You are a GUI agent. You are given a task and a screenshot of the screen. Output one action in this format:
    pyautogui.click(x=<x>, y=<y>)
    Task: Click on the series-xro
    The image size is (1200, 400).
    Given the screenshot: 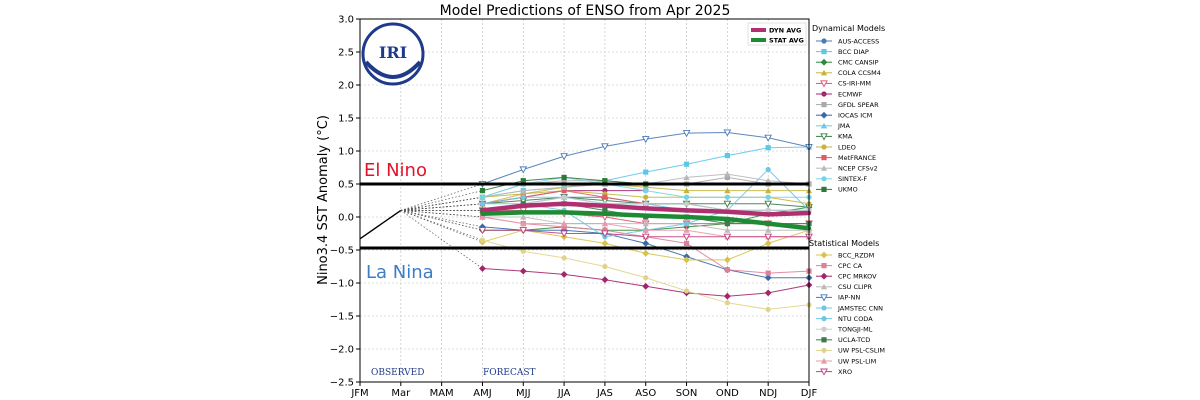 What is the action you would take?
    pyautogui.click(x=606, y=225)
    